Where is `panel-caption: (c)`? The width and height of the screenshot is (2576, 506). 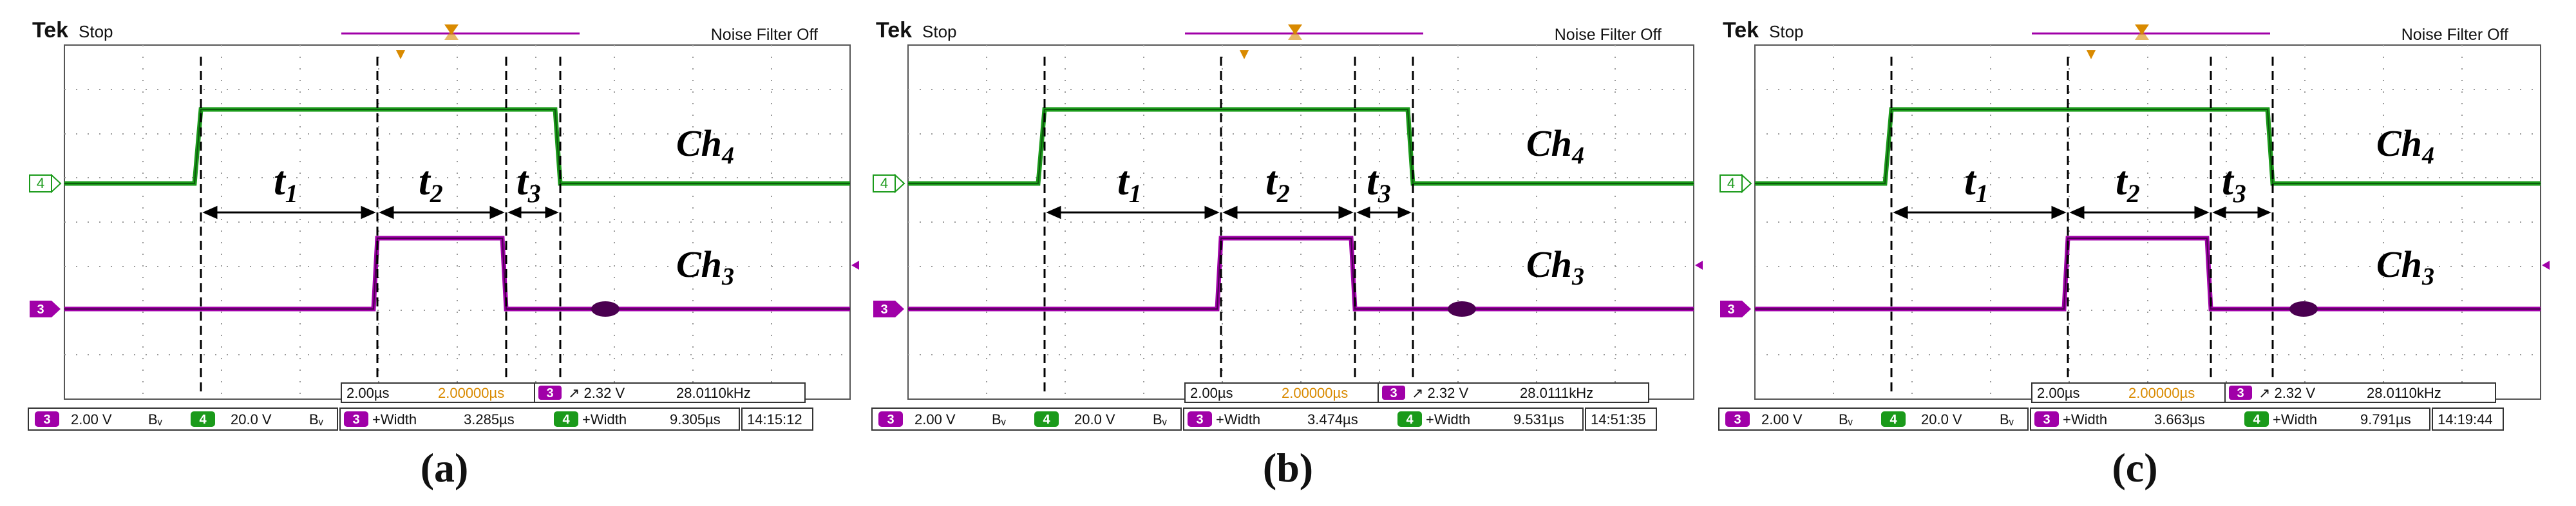
panel-caption: (c) is located at coordinates (2135, 468).